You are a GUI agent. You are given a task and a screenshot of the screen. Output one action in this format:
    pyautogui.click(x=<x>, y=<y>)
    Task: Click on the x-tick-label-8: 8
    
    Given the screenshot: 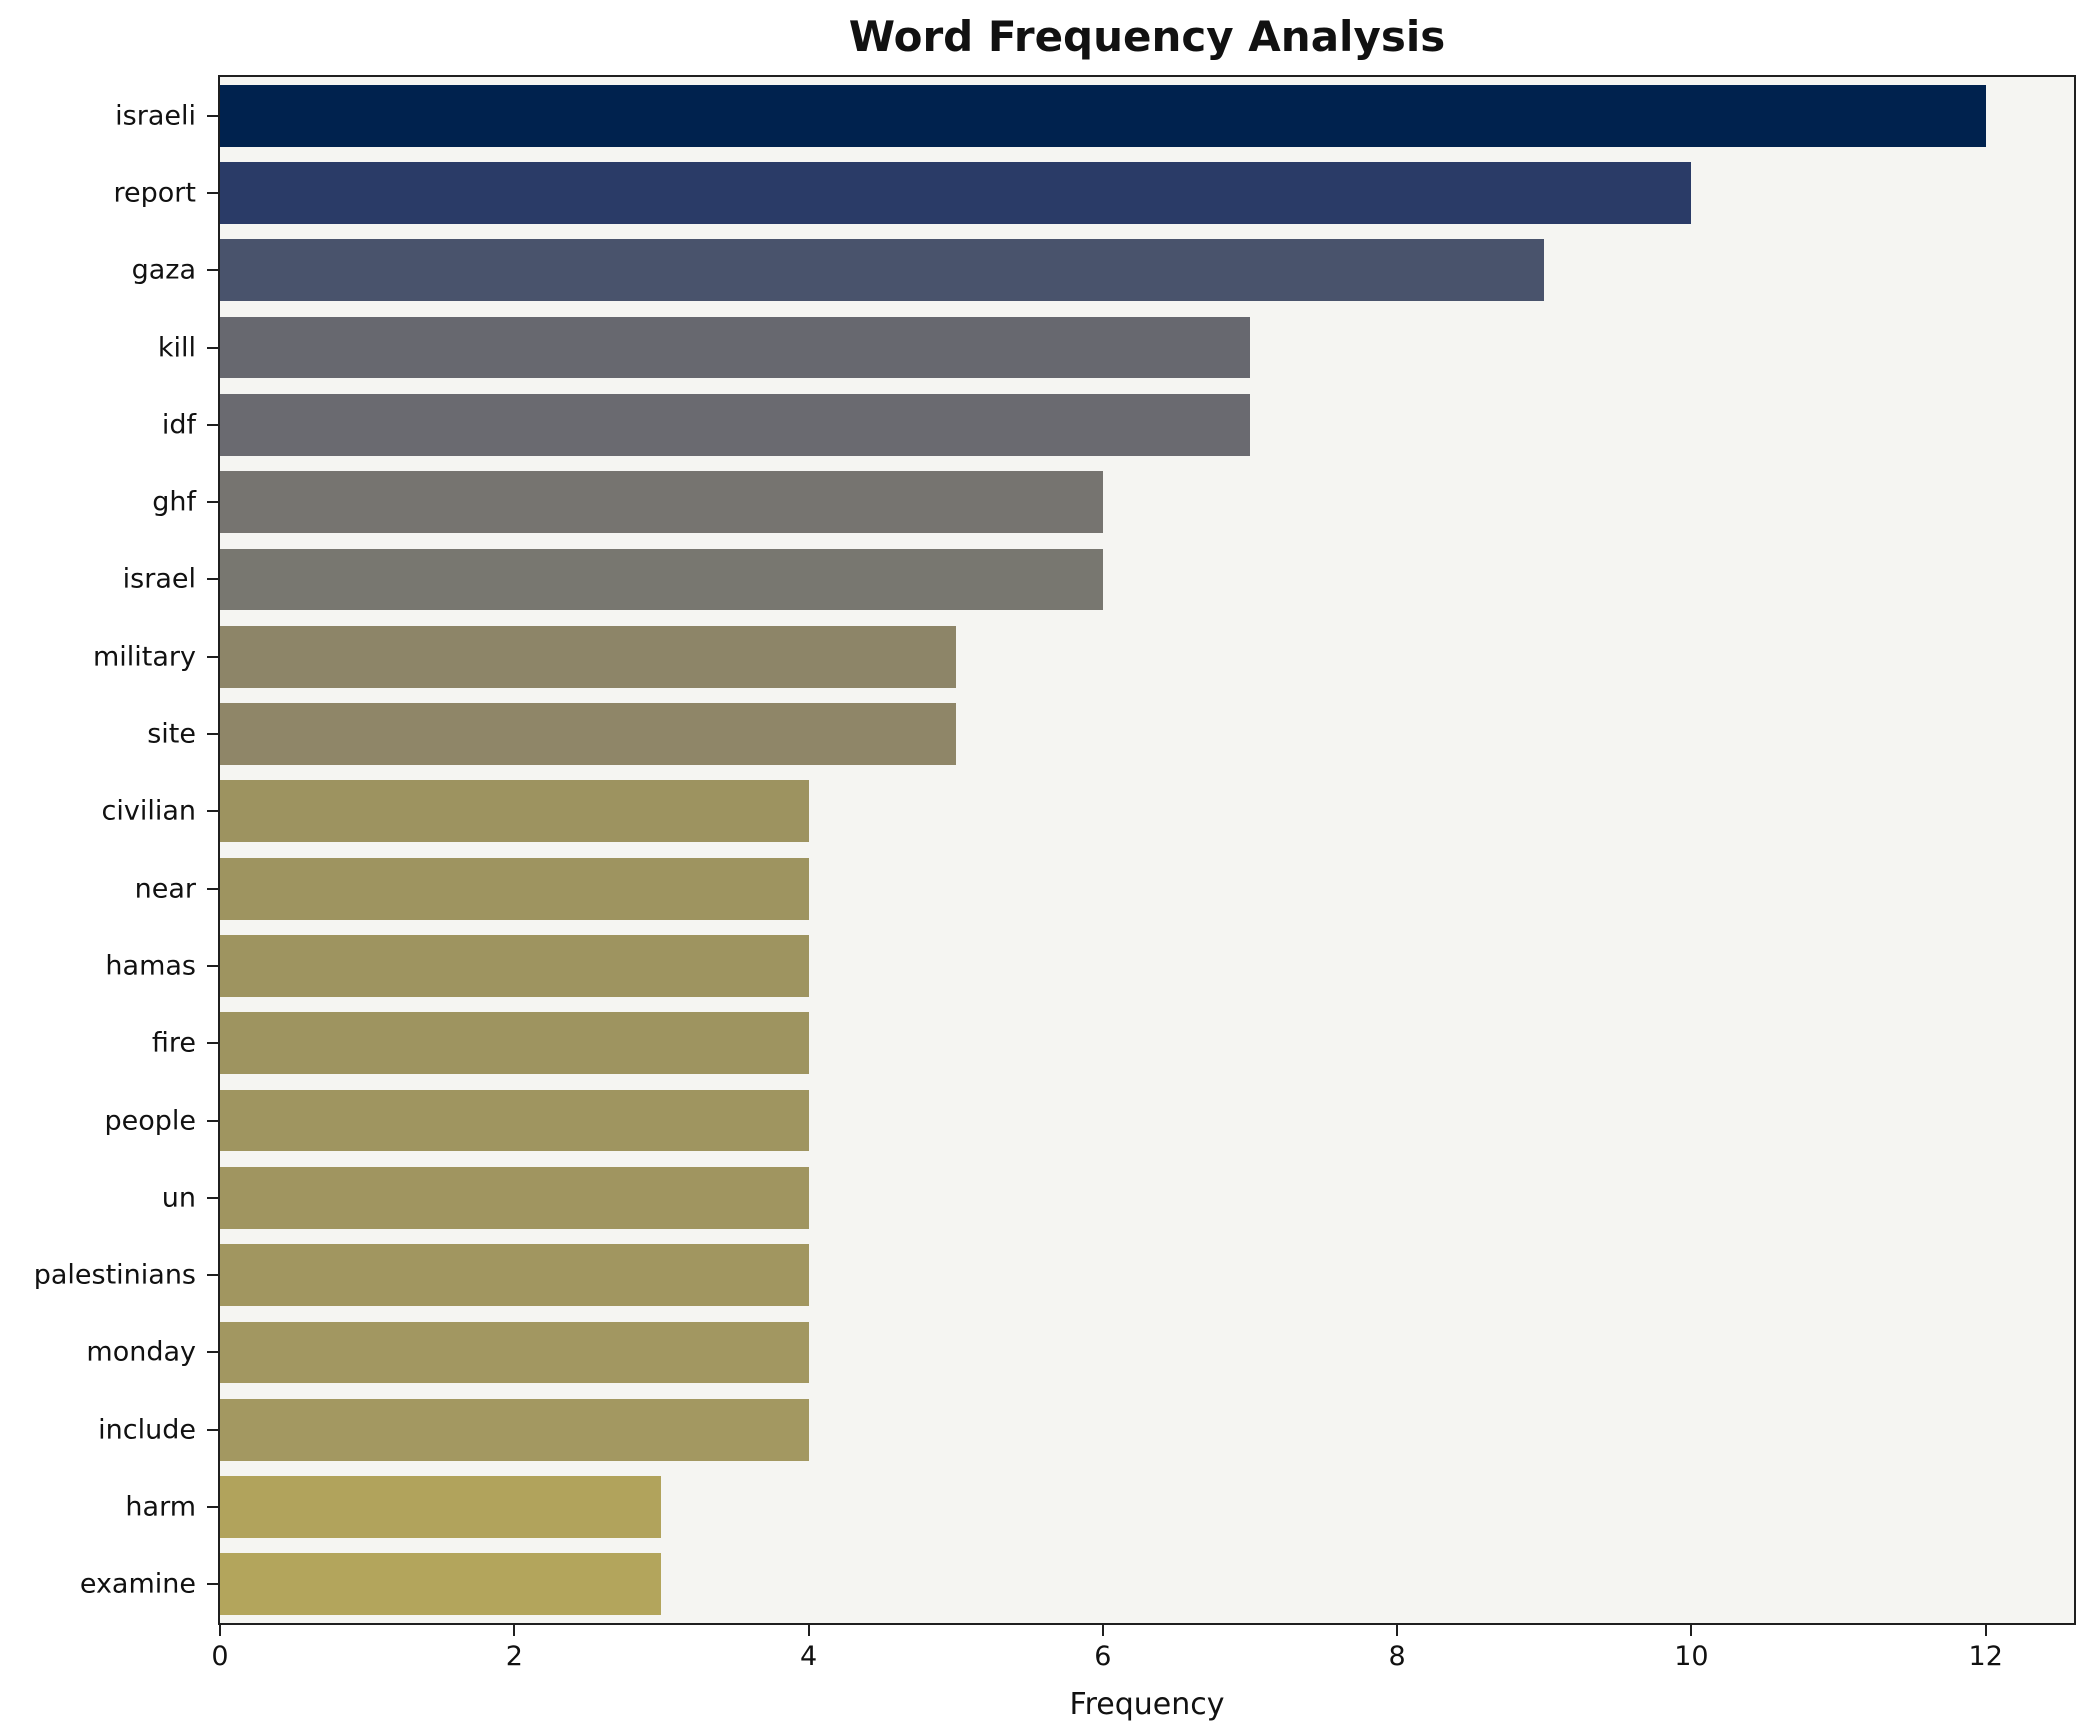 What is the action you would take?
    pyautogui.click(x=1397, y=1656)
    